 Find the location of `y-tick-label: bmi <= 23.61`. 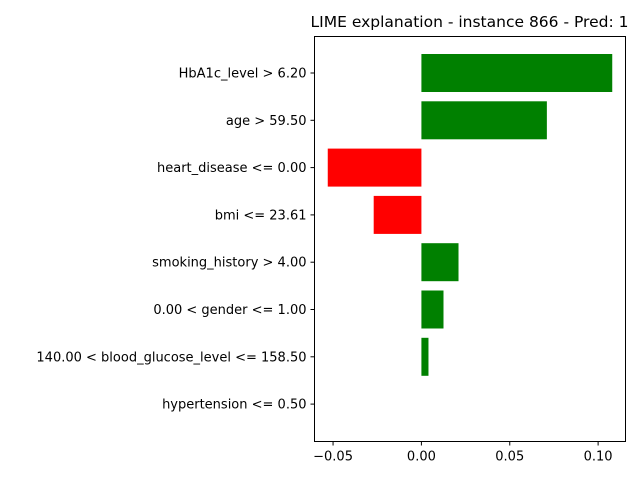

y-tick-label: bmi <= 23.61 is located at coordinates (261, 215).